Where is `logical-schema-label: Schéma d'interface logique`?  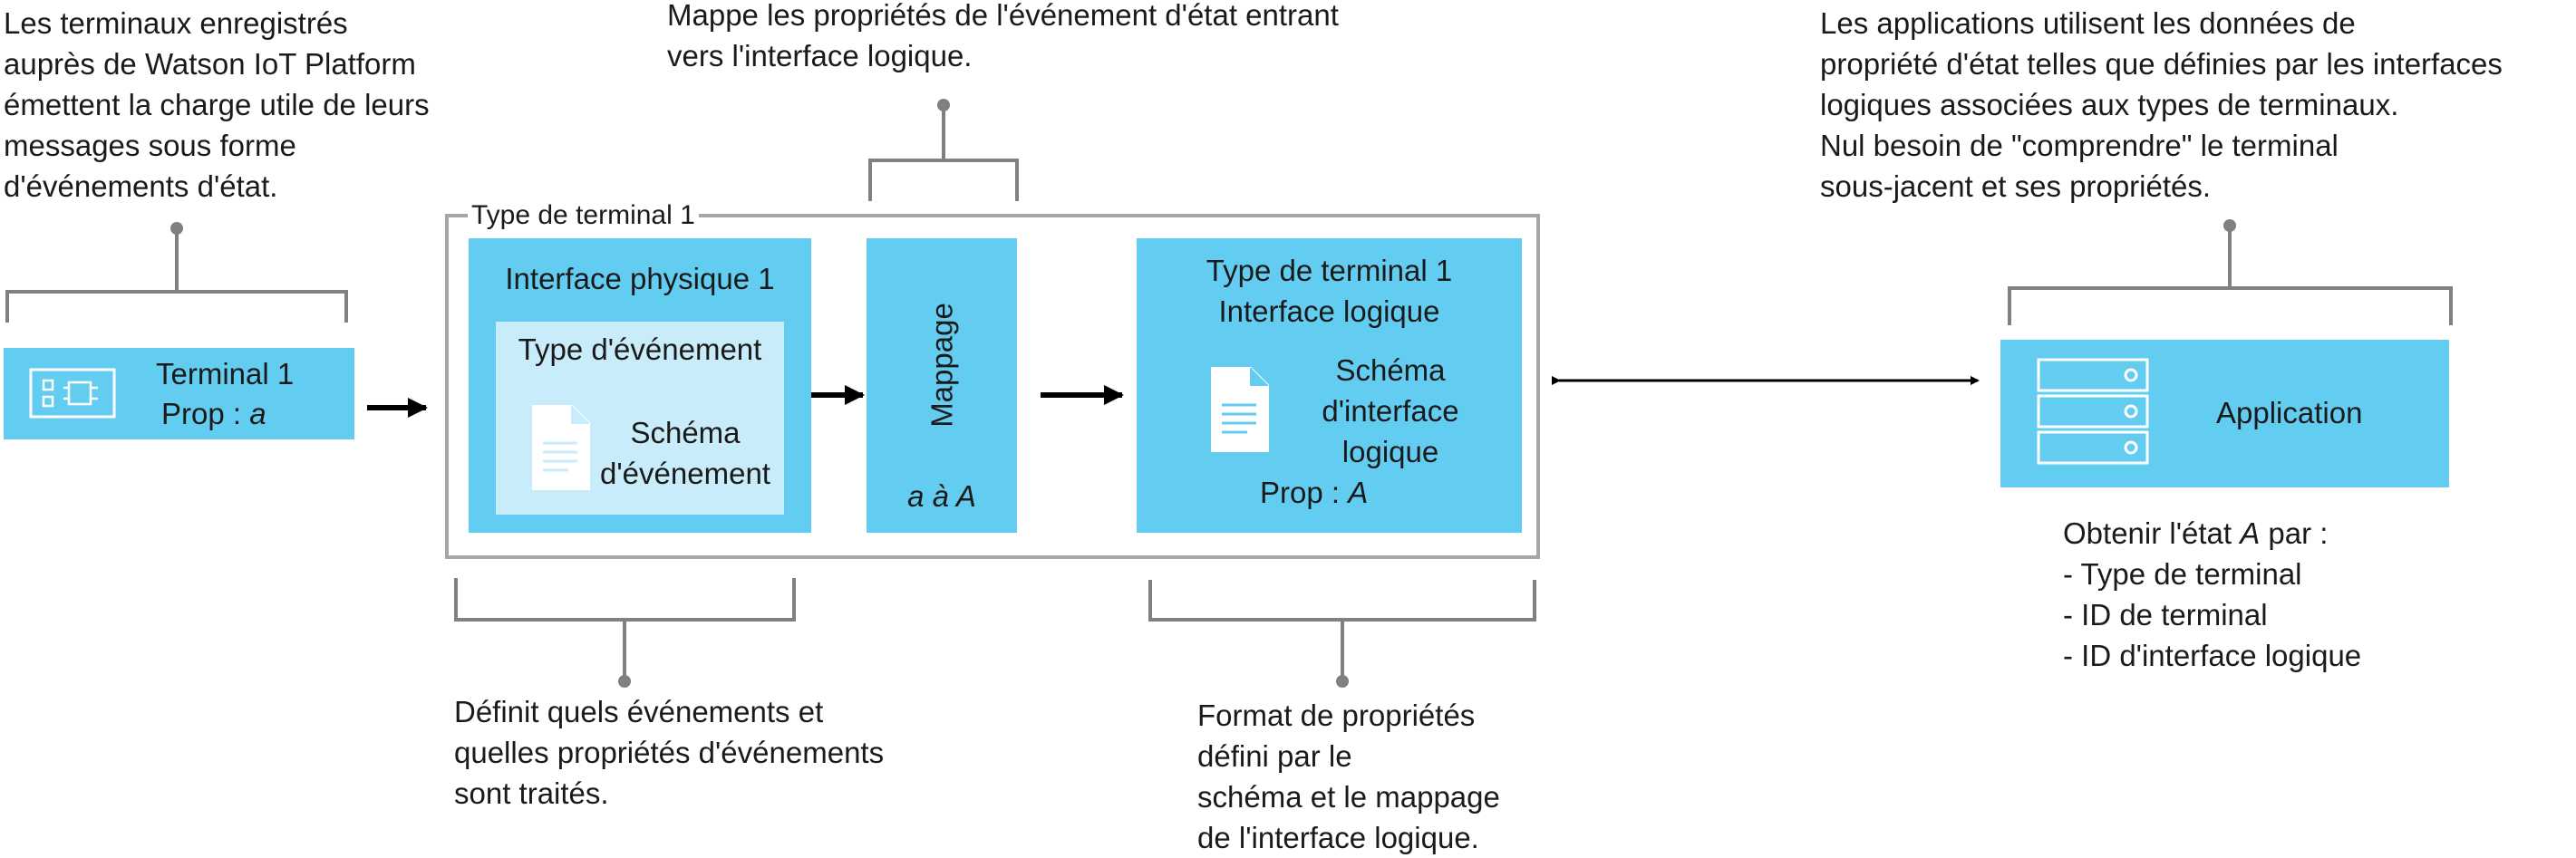 logical-schema-label: Schéma d'interface logique is located at coordinates (1390, 411).